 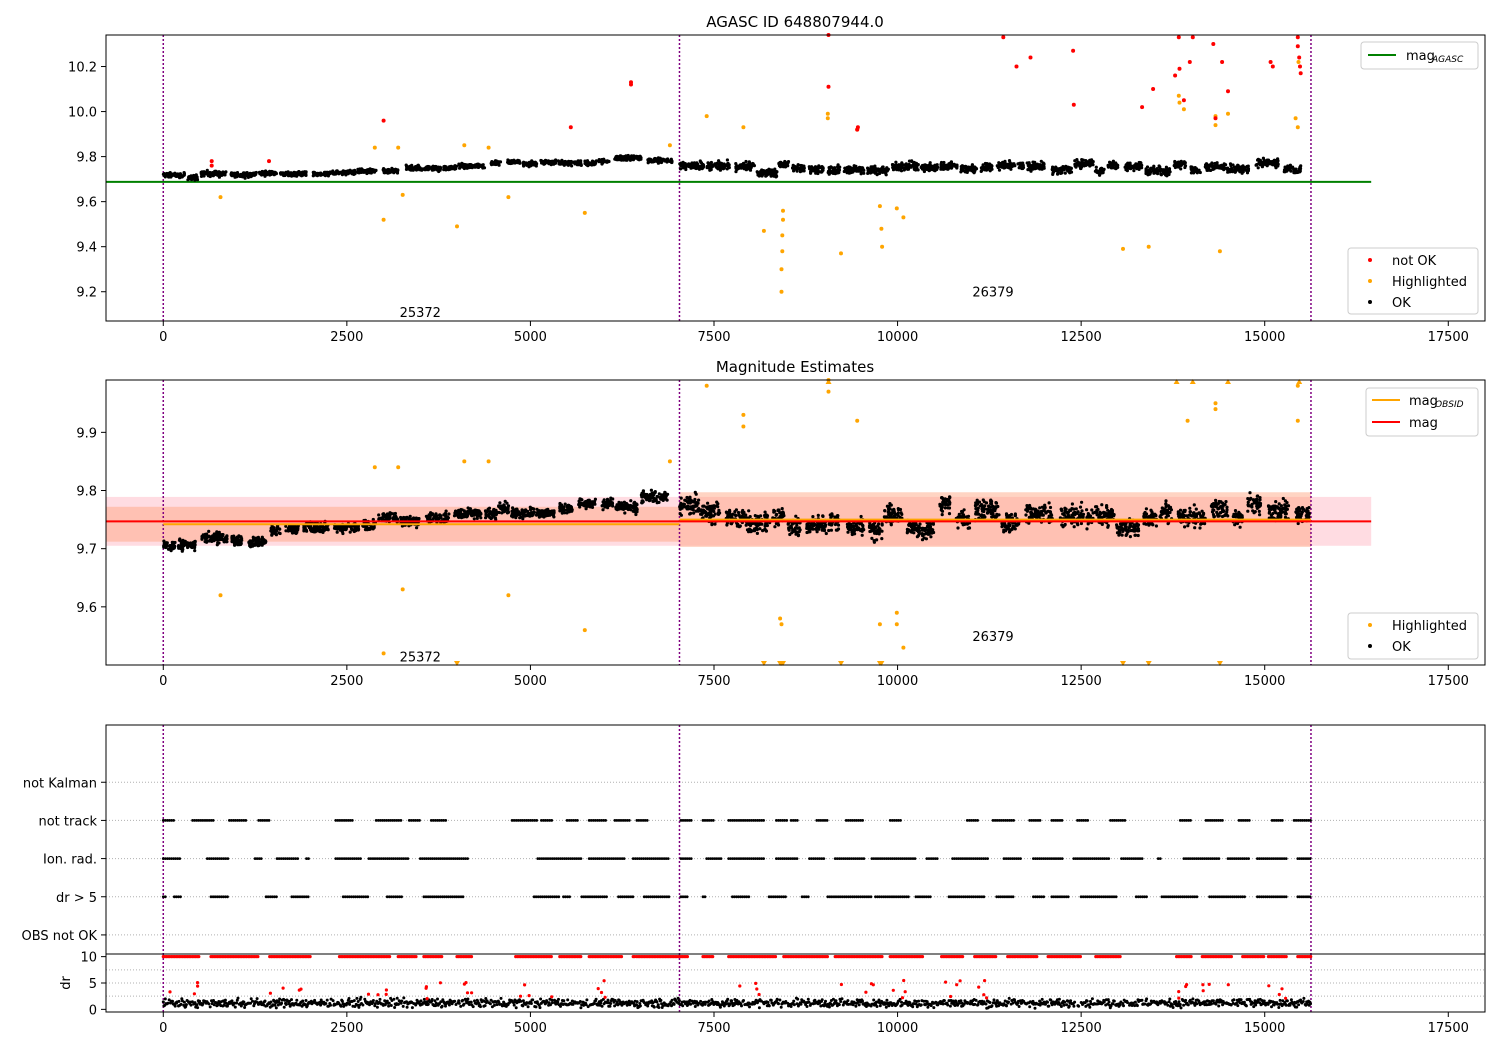 What do you see at coordinates (86, 203) in the screenshot?
I see `y-tick-label: 9.6` at bounding box center [86, 203].